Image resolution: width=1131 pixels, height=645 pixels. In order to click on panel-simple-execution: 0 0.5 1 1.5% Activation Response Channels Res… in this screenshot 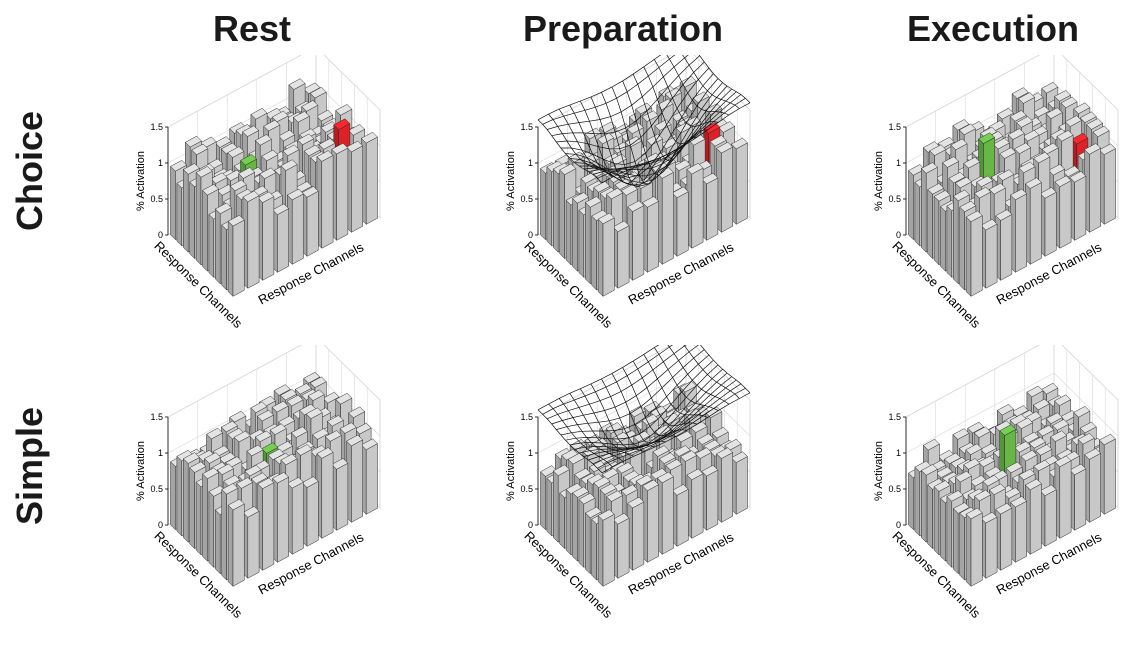, I will do `click(963, 495)`.